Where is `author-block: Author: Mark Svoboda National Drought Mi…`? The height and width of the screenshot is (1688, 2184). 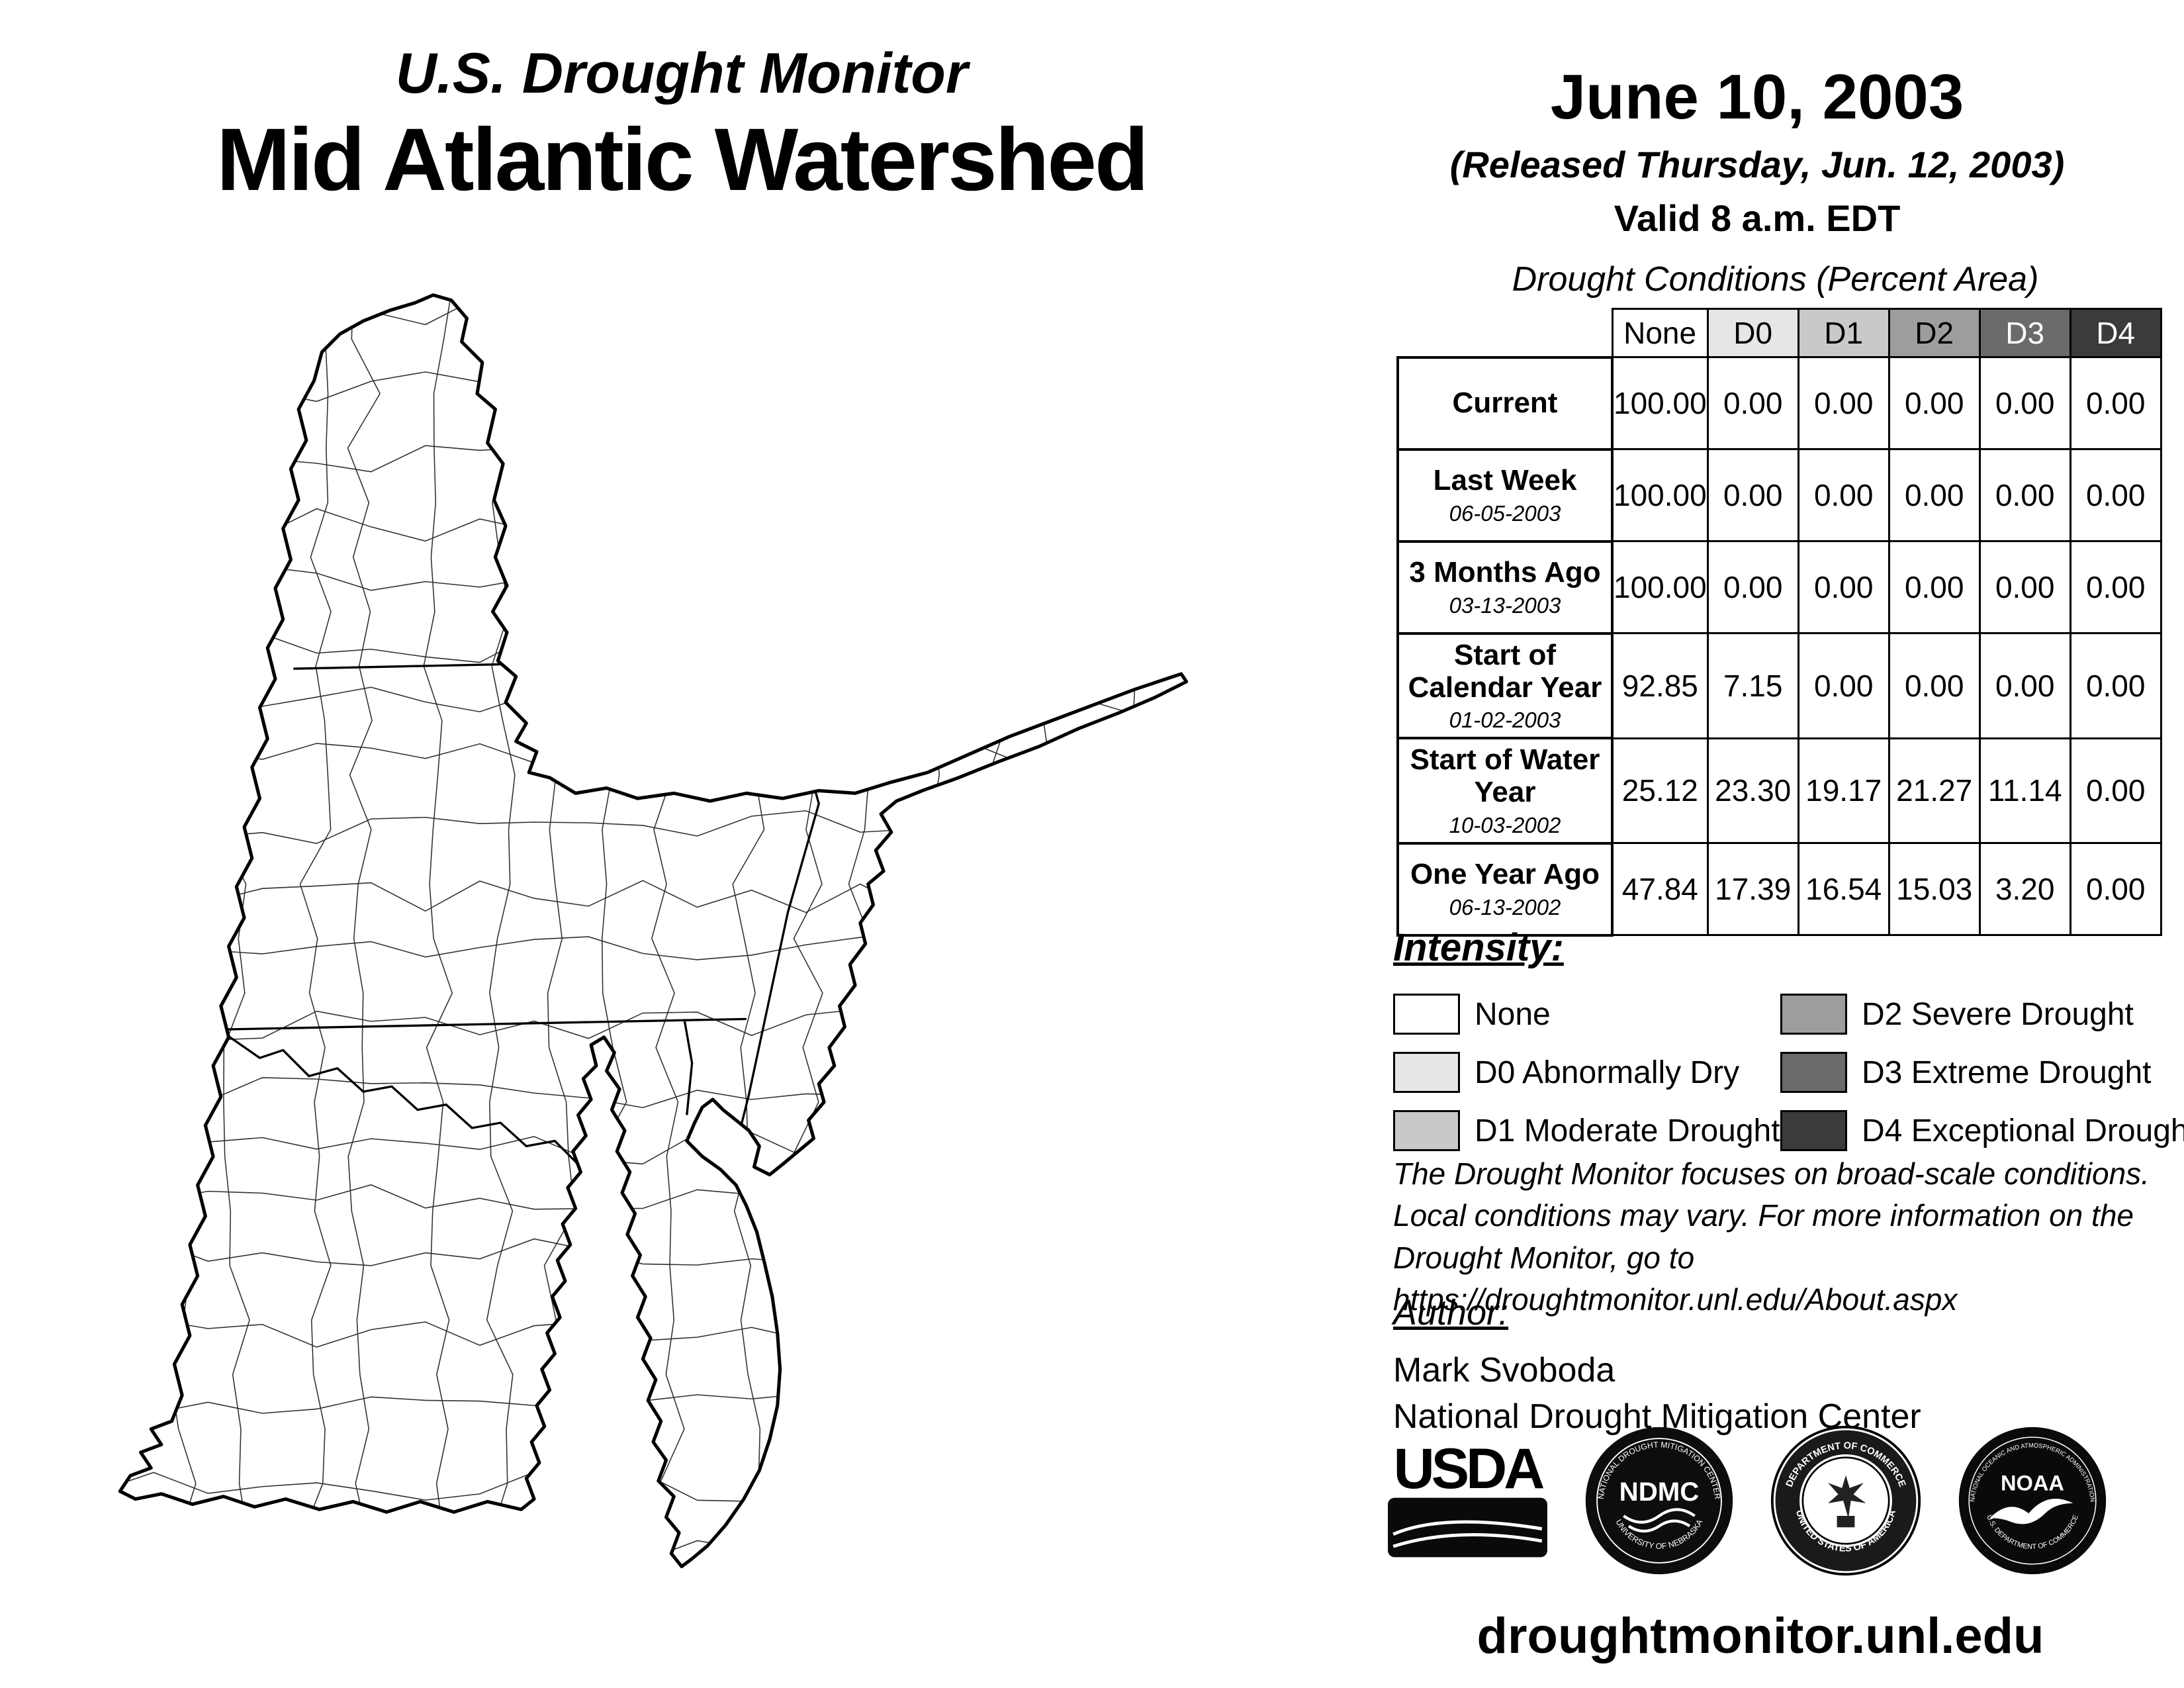
author-block: Author: Mark Svoboda National Drought Mi… is located at coordinates (1657, 1364).